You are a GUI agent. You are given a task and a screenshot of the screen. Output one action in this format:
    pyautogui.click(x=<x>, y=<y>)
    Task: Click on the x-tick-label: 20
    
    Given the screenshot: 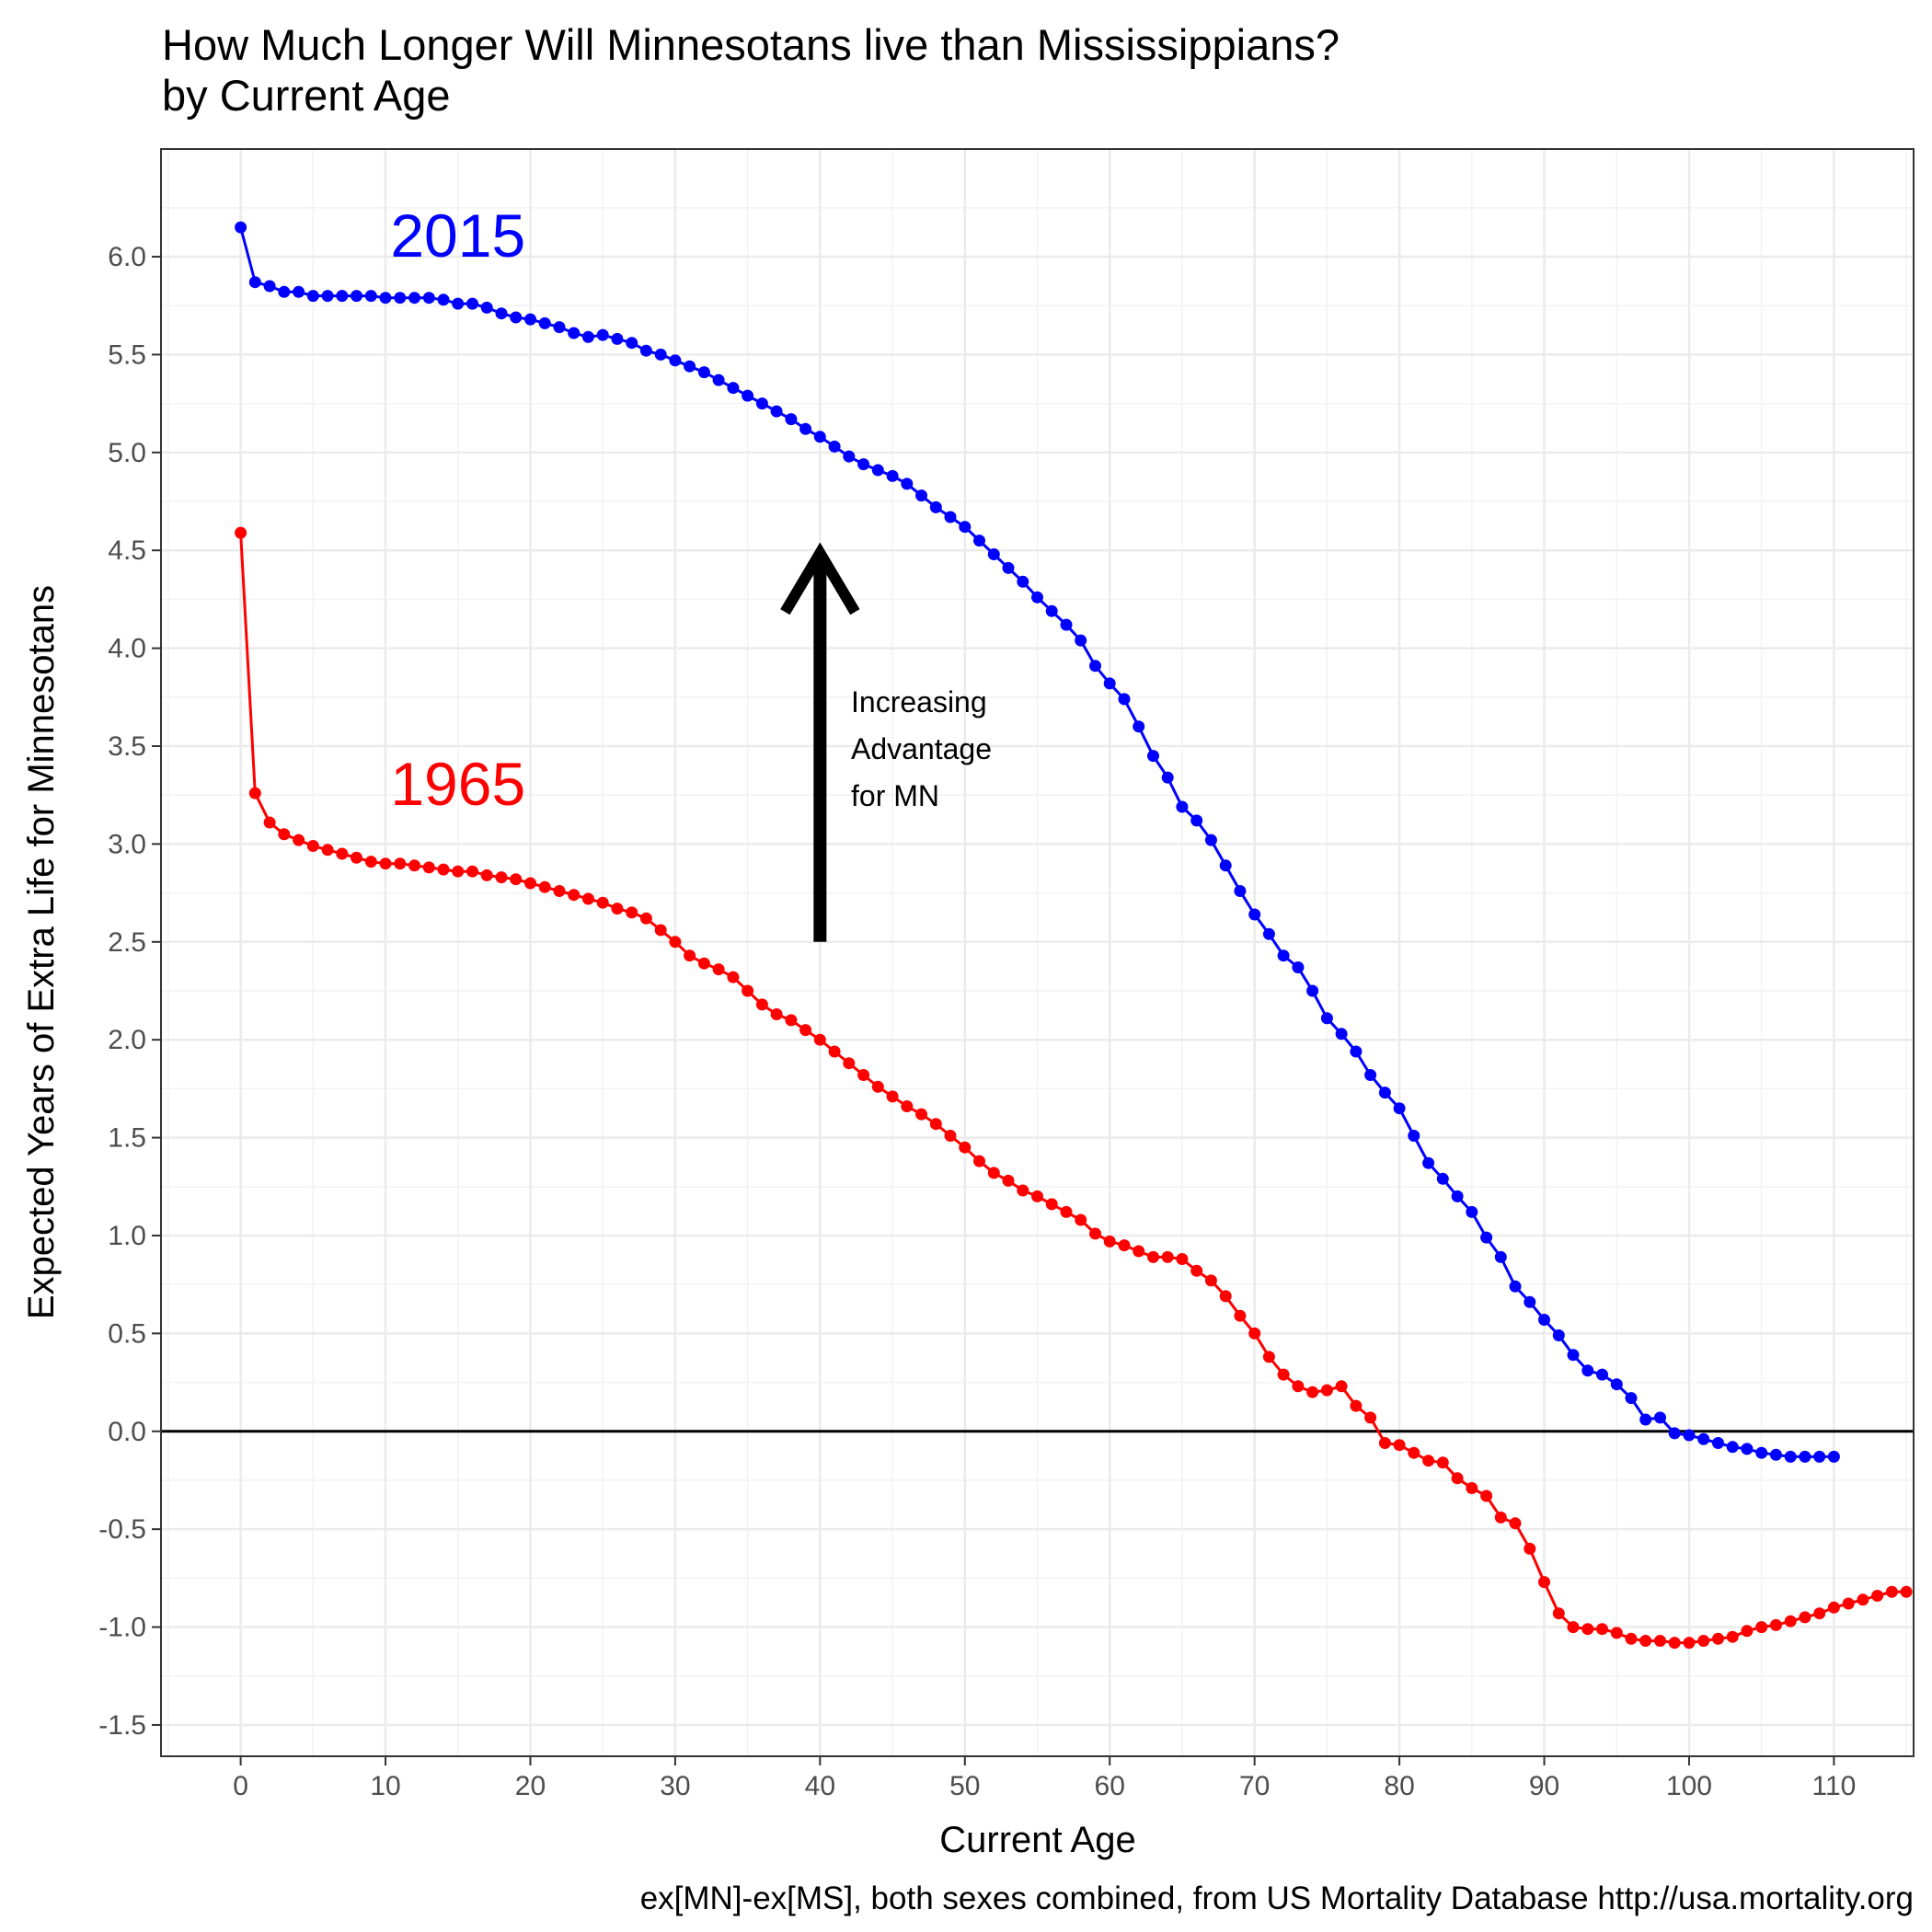 What is the action you would take?
    pyautogui.click(x=530, y=1786)
    